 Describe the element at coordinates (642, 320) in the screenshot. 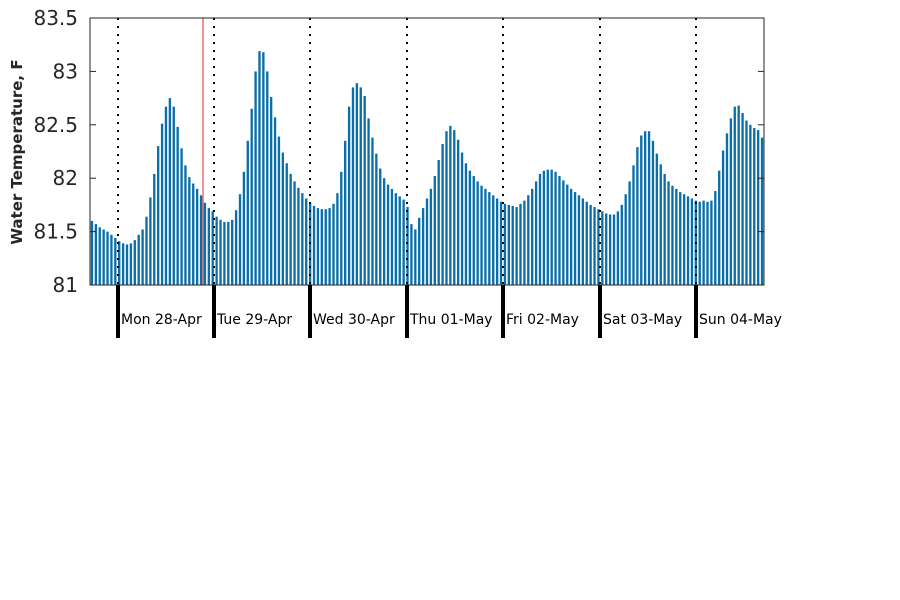

I see `day-label: Sat 03-May` at that location.